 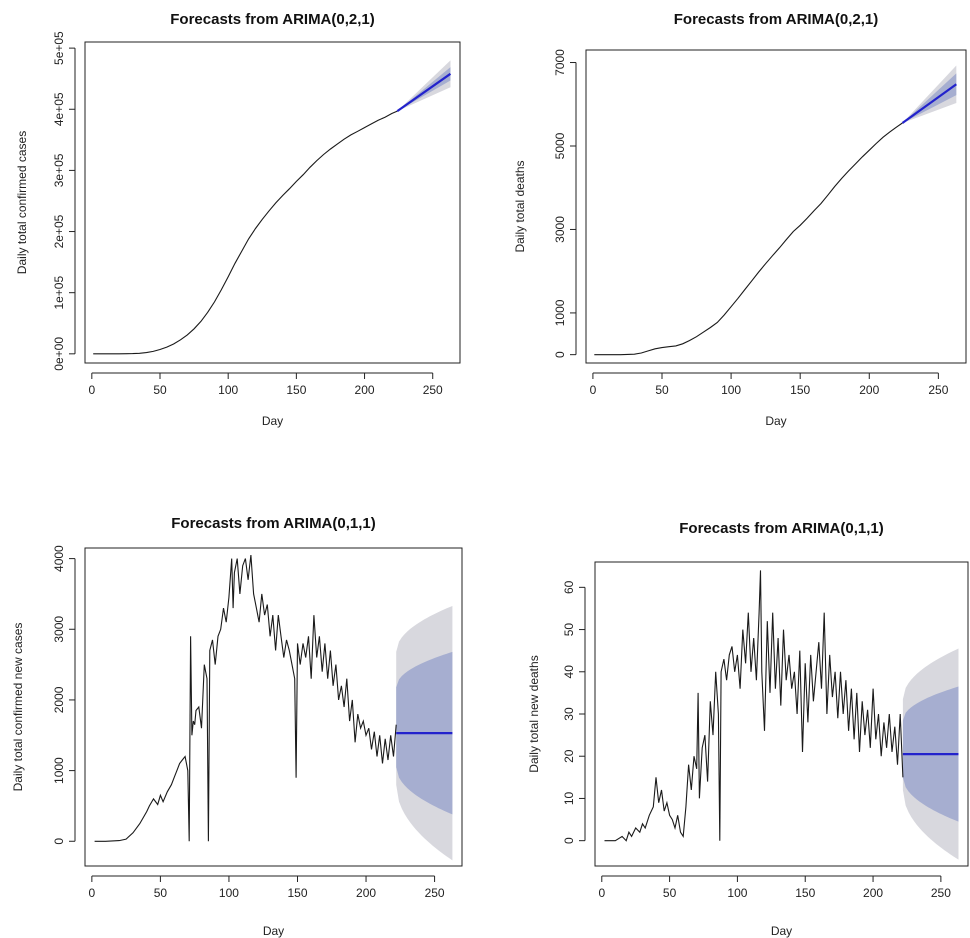 What do you see at coordinates (59, 109) in the screenshot?
I see `y-tick-label: 4e+05` at bounding box center [59, 109].